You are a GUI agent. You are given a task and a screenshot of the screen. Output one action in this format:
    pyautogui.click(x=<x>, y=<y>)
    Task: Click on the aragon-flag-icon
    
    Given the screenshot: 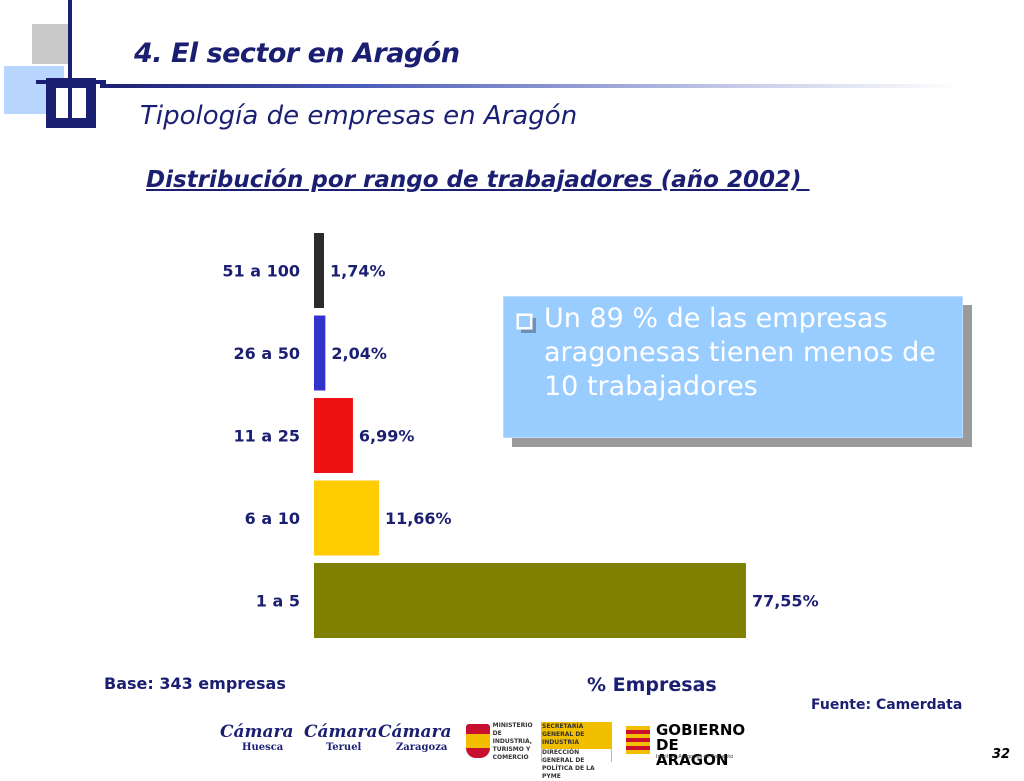 What is the action you would take?
    pyautogui.click(x=638, y=740)
    